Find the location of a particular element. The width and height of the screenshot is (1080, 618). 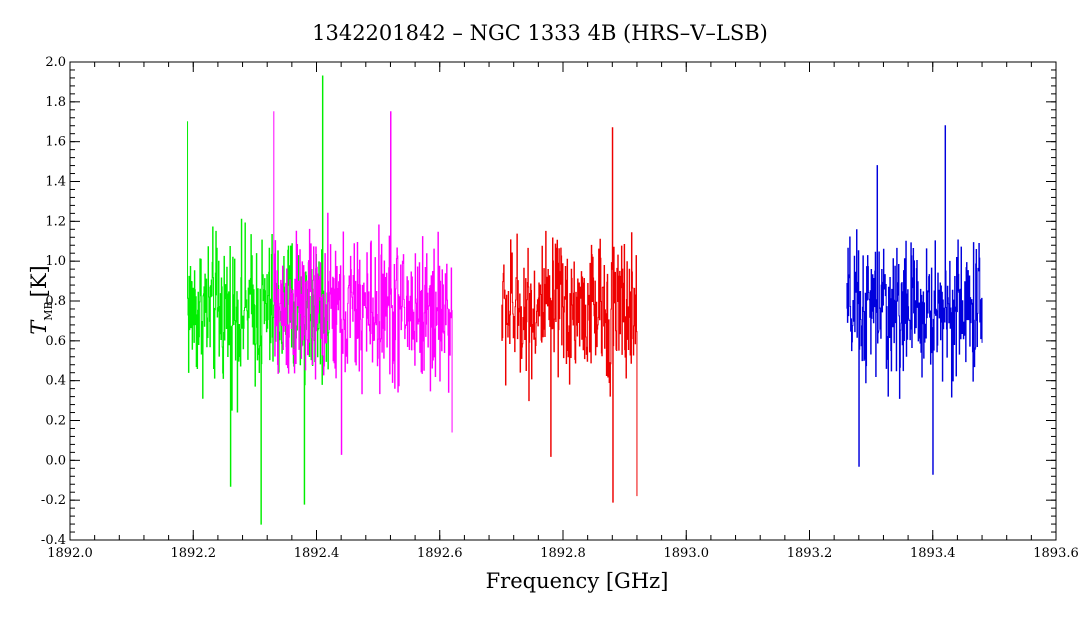

y-tick-label: 0.0 is located at coordinates (55, 460).